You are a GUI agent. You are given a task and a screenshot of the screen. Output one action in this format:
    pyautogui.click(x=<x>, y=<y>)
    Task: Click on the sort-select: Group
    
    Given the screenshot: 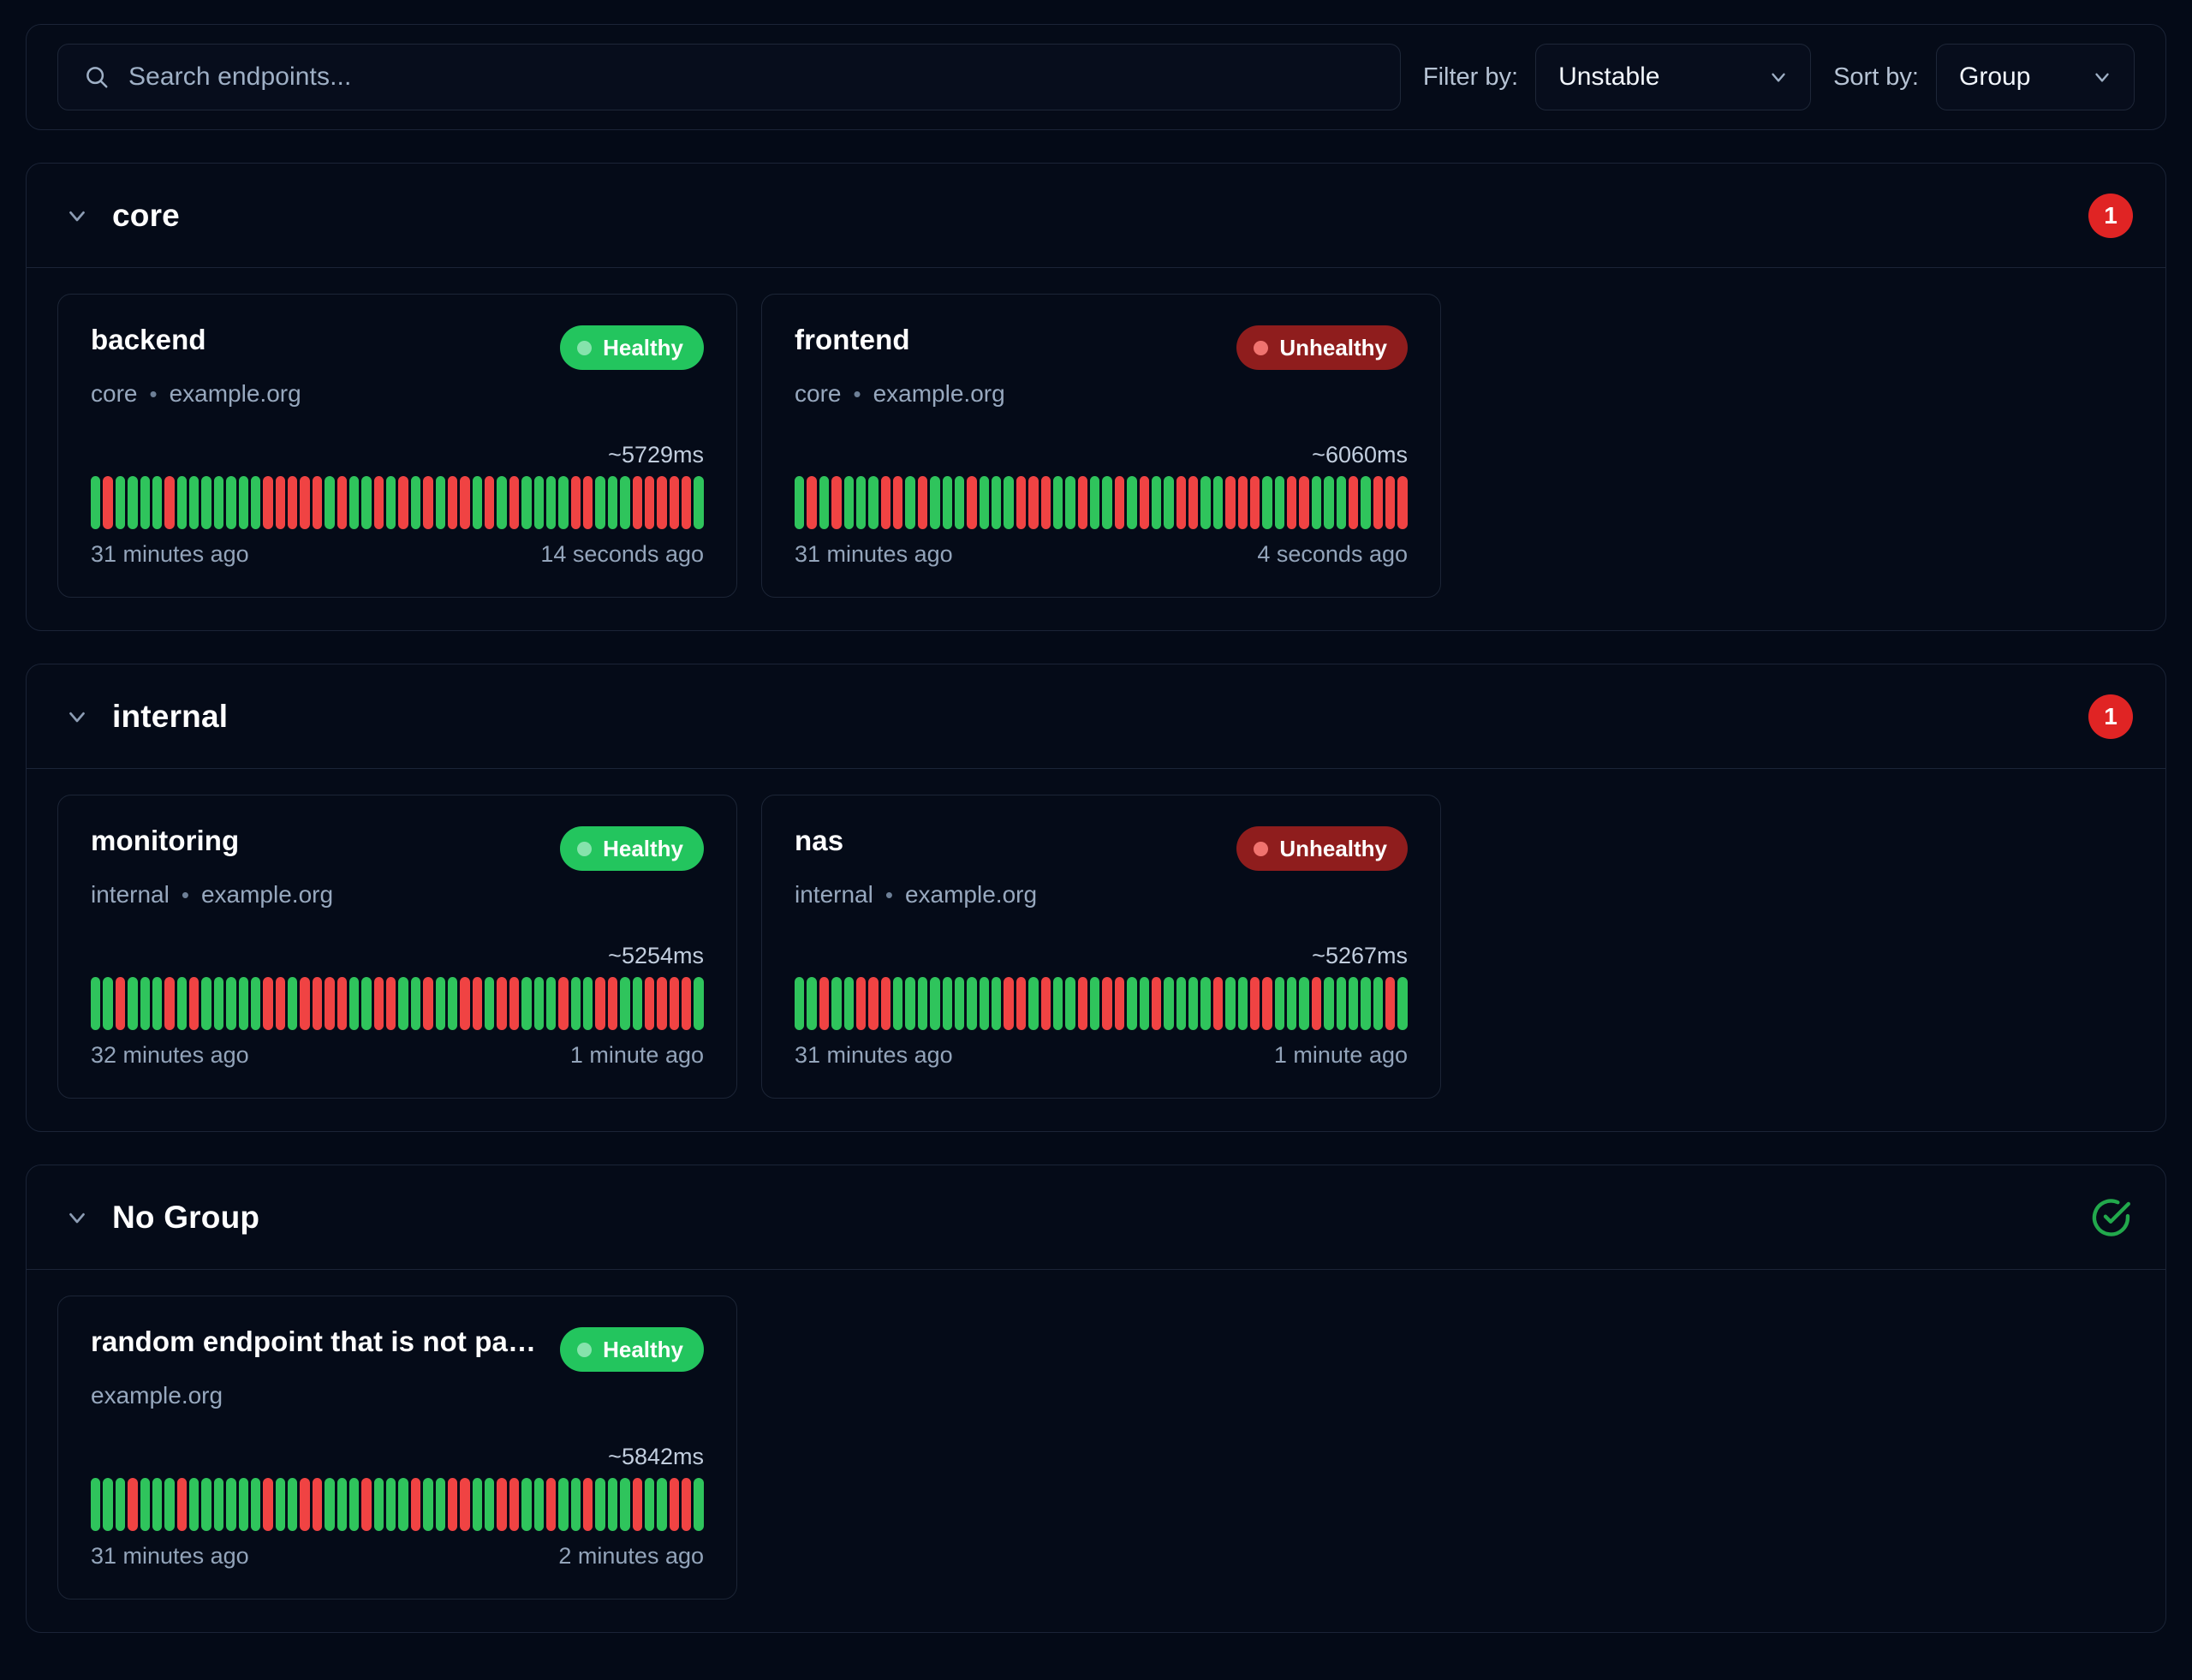 What is the action you would take?
    pyautogui.click(x=2035, y=77)
    